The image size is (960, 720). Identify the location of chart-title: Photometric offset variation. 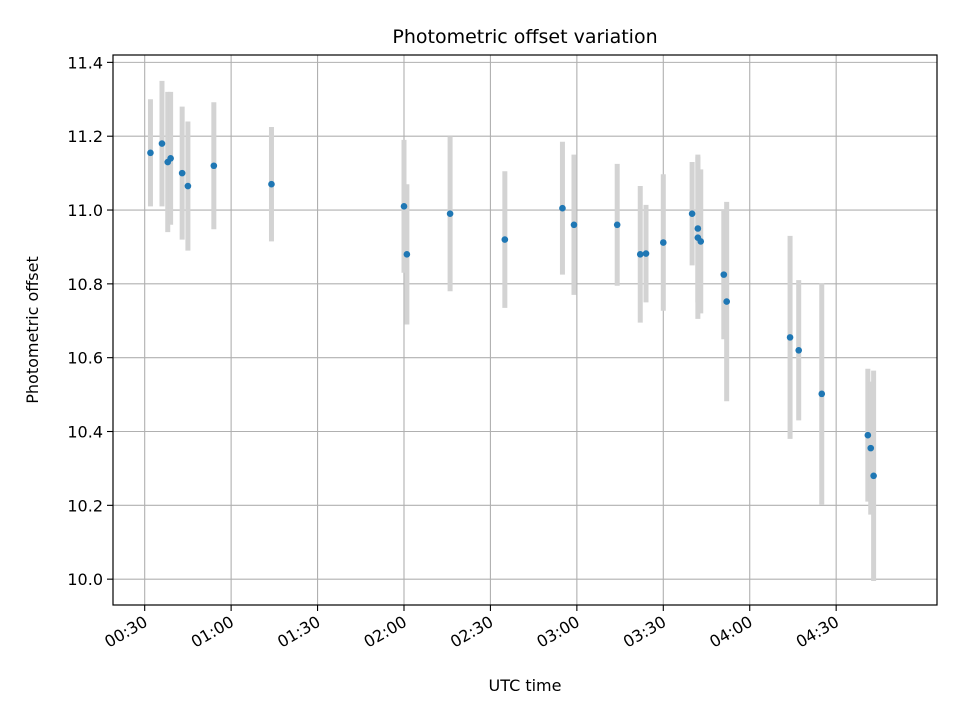
(524, 37).